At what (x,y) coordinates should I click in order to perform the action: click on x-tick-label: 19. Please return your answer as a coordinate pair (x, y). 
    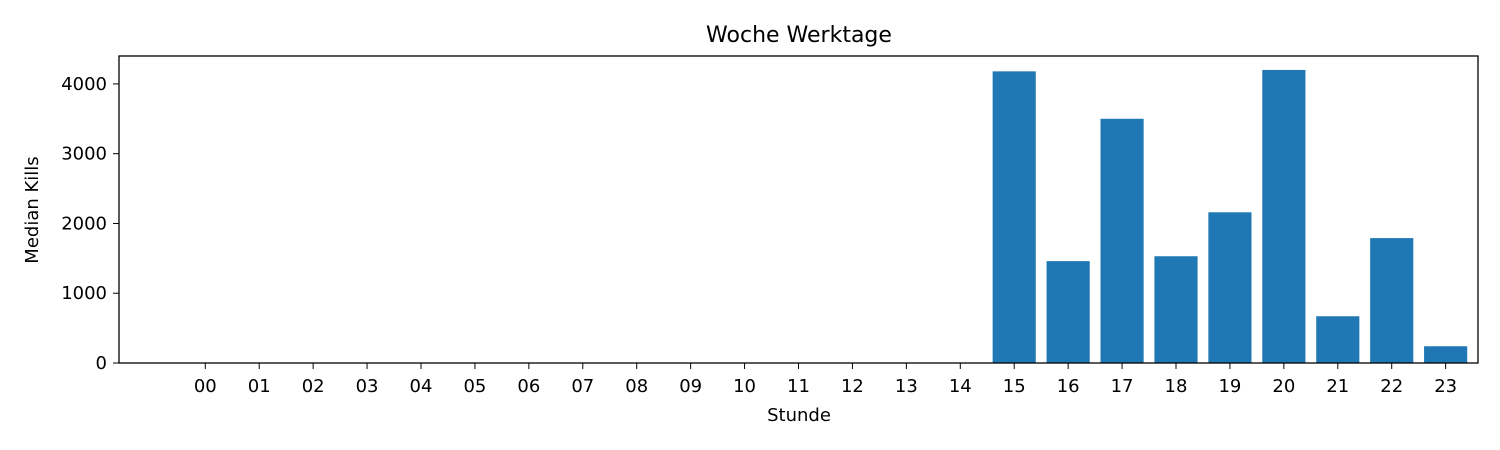
    Looking at the image, I should click on (1229, 386).